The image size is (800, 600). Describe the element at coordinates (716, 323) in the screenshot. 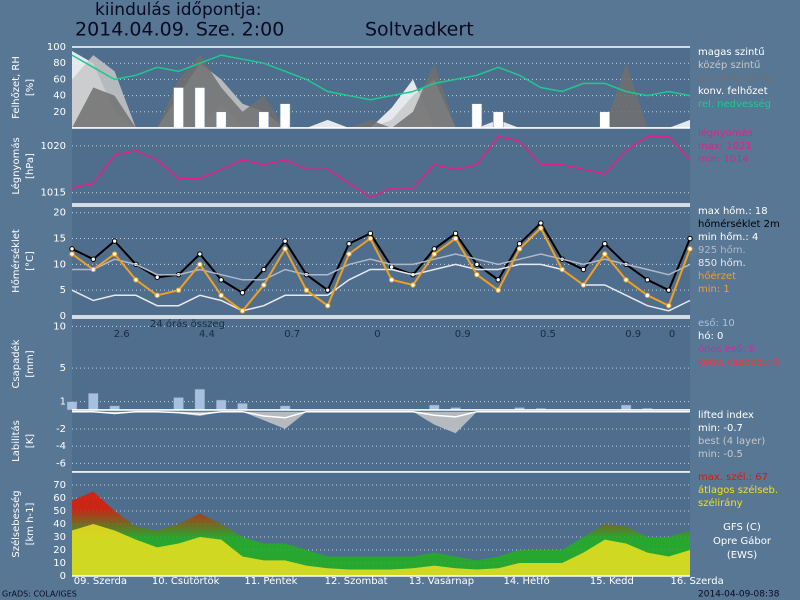

I see `legend-entry: eső: 10` at that location.